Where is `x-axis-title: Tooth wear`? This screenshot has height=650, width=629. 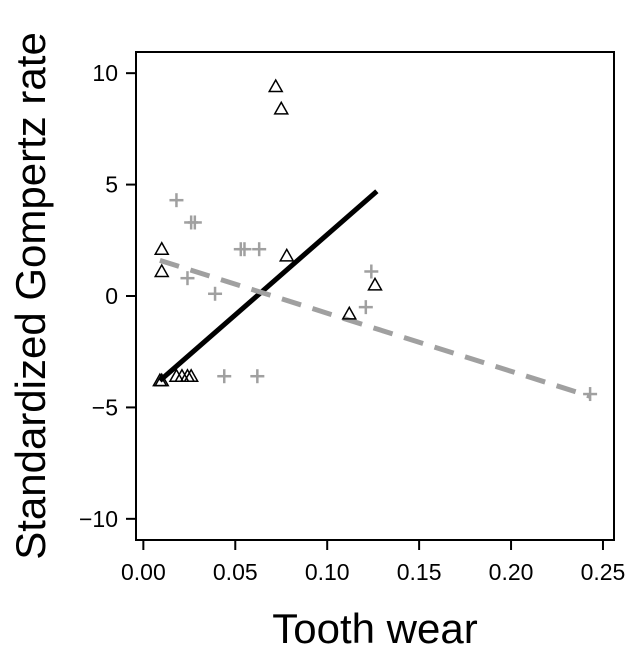
x-axis-title: Tooth wear is located at coordinates (374, 627).